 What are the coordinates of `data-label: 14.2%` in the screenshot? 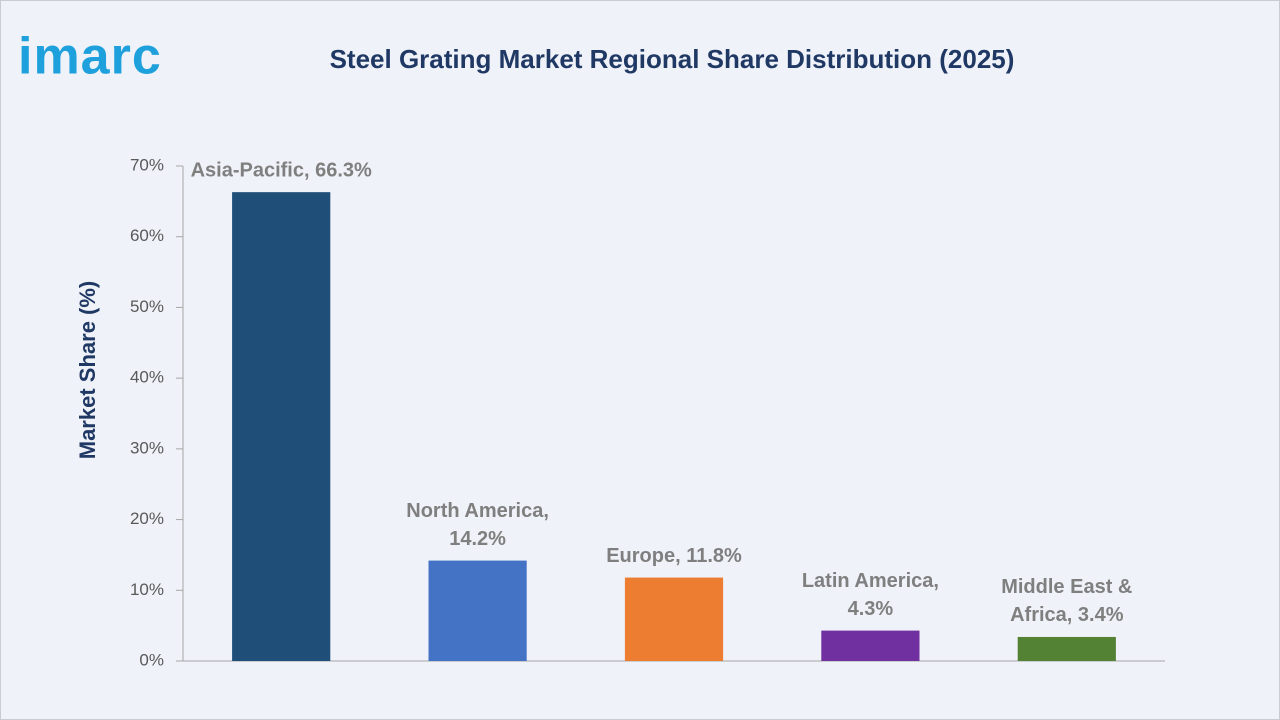 It's located at (477, 539).